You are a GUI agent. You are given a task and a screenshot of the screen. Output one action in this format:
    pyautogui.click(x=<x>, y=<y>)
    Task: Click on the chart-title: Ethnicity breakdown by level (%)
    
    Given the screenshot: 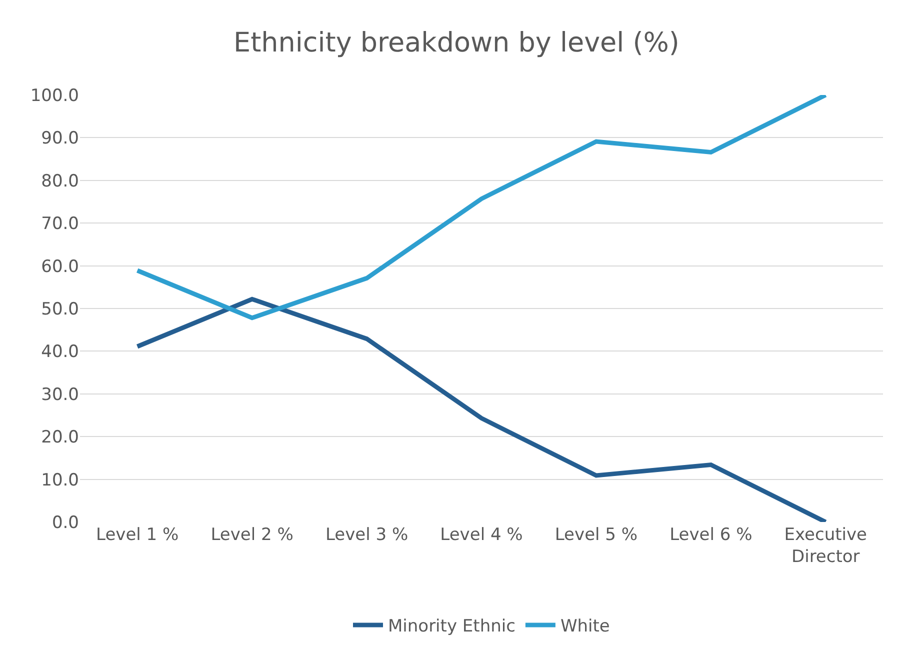 What is the action you would take?
    pyautogui.click(x=457, y=43)
    